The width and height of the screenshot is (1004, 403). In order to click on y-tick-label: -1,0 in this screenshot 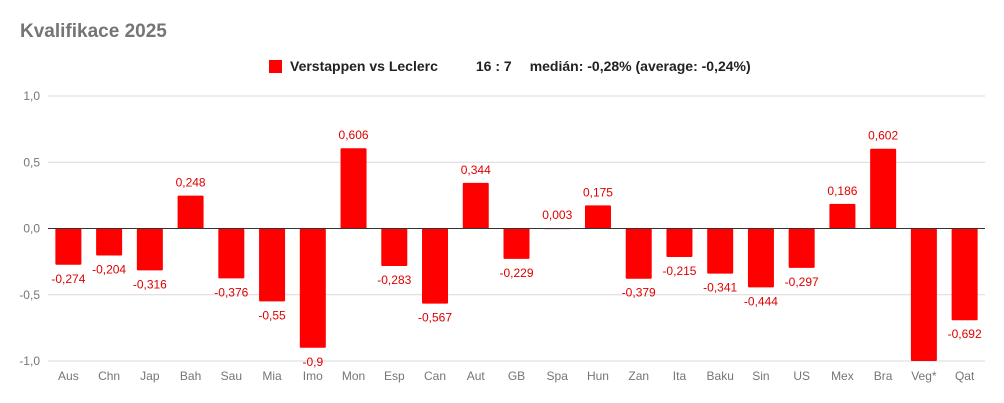, I will do `click(29, 361)`.